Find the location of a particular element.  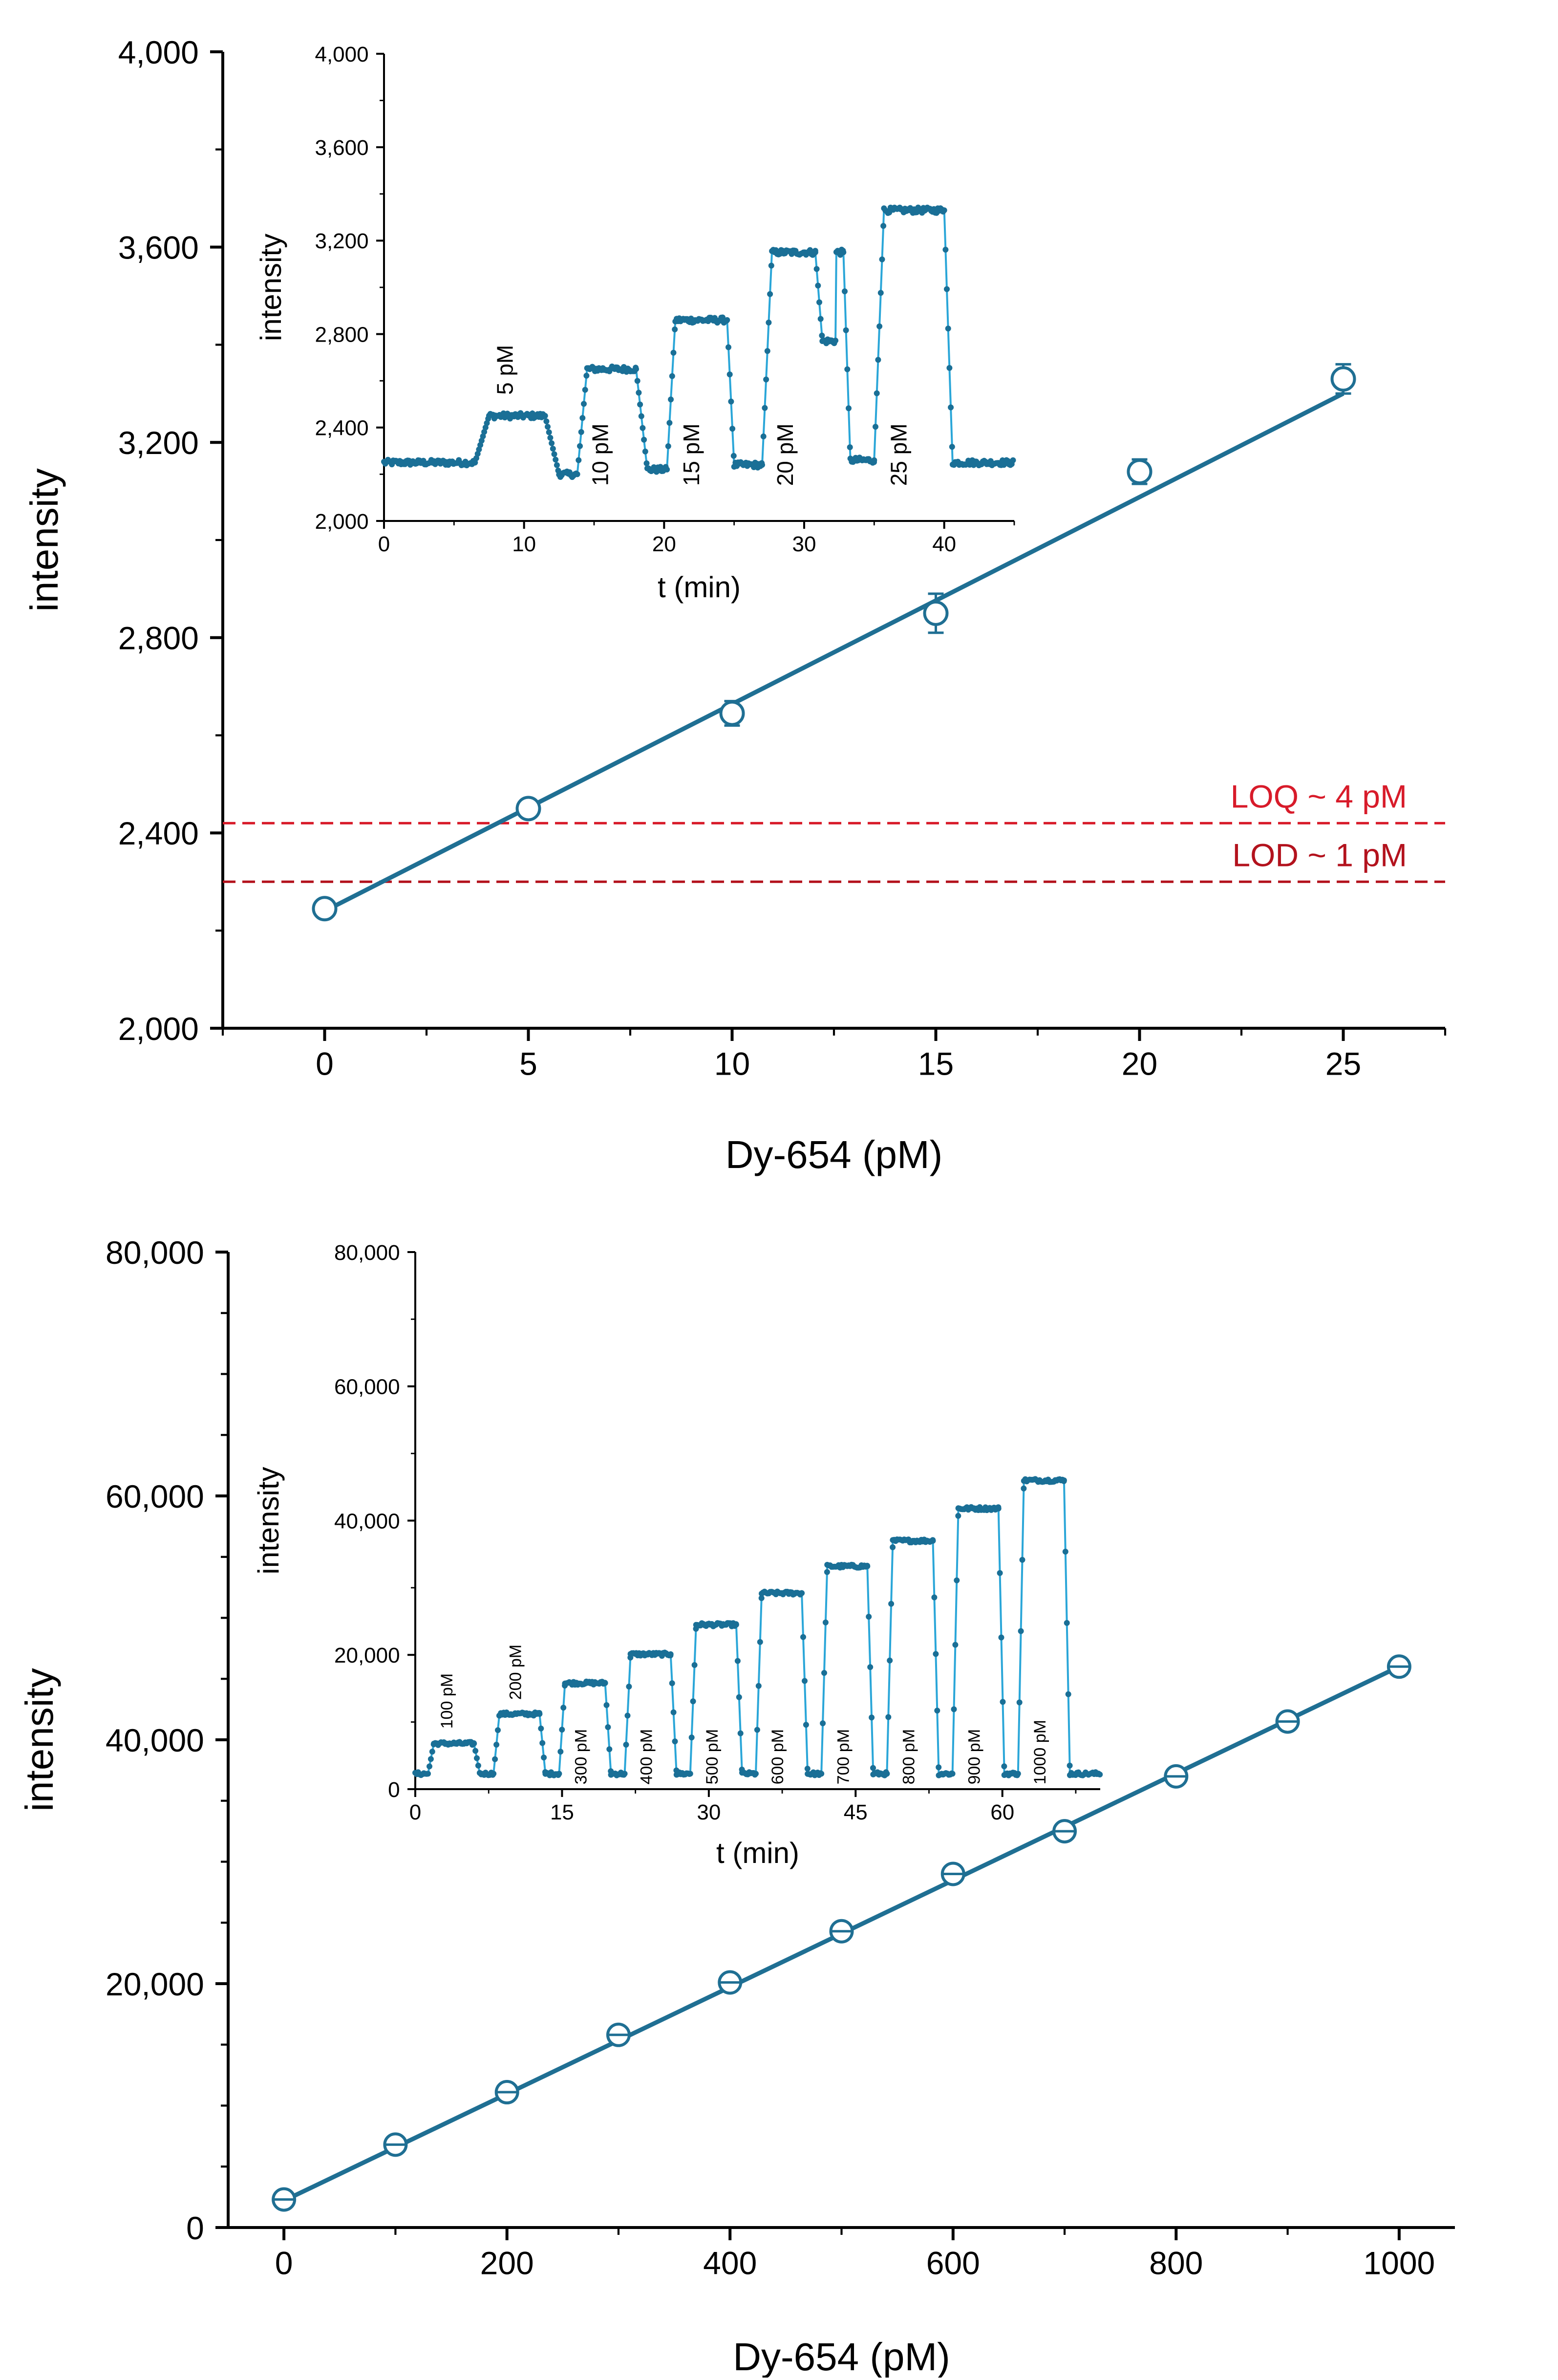

x-tick-label: 5 is located at coordinates (528, 1063).